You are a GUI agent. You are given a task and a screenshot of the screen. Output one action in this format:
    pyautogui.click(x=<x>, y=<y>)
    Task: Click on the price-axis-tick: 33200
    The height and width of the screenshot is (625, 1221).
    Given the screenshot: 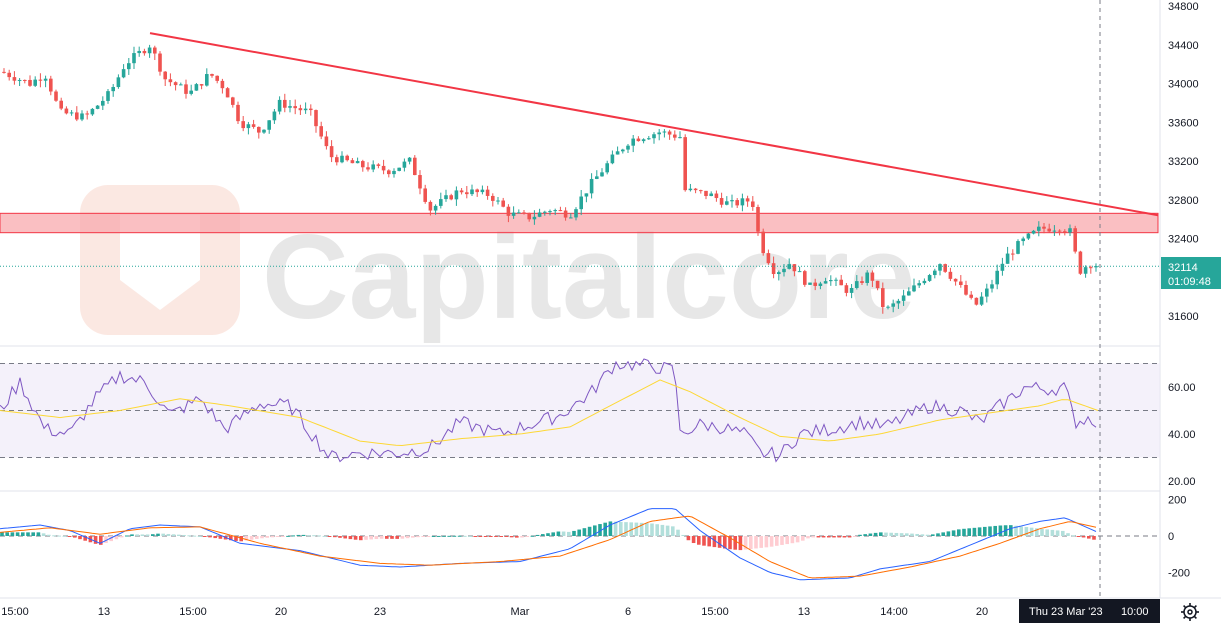 What is the action you would take?
    pyautogui.click(x=1183, y=162)
    